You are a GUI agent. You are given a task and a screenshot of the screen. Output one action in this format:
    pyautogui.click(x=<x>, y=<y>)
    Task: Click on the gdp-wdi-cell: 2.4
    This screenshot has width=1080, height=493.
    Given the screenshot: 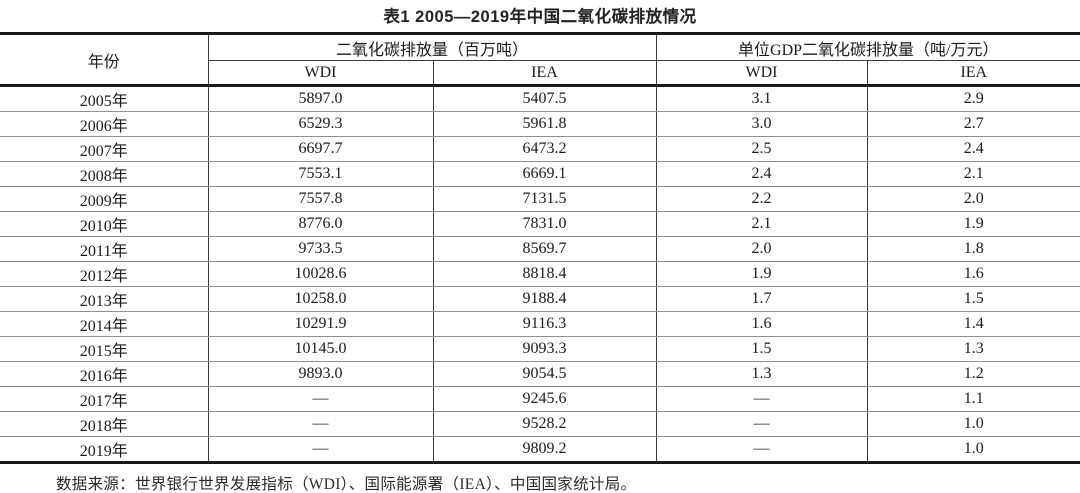 What is the action you would take?
    pyautogui.click(x=761, y=174)
    